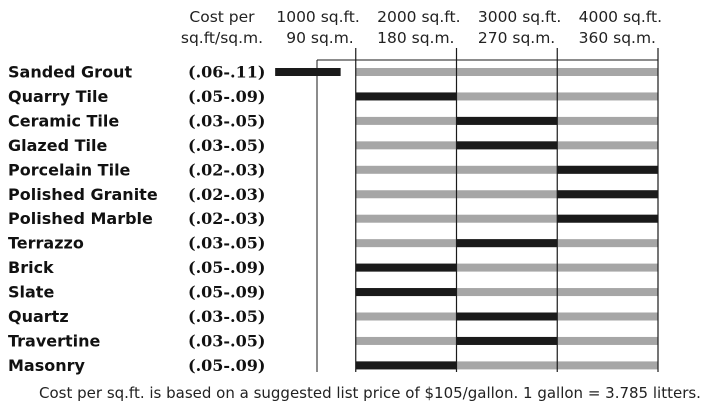  Describe the element at coordinates (54, 340) in the screenshot. I see `category-label: Travertine` at that location.